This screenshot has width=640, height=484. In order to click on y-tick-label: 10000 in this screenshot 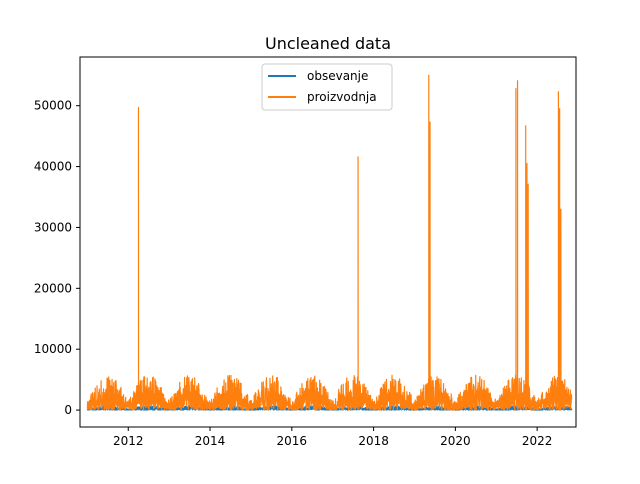, I will do `click(53, 349)`.